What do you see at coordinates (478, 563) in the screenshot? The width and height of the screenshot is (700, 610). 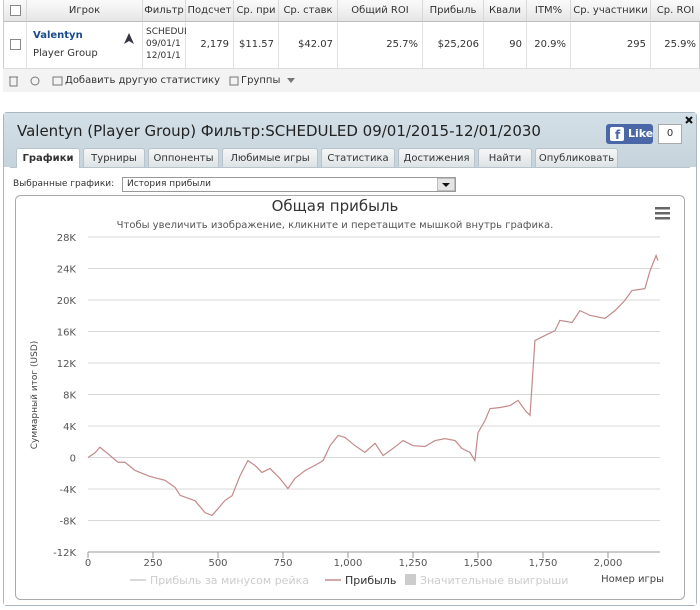 I see `x-tick-label: 1,500` at bounding box center [478, 563].